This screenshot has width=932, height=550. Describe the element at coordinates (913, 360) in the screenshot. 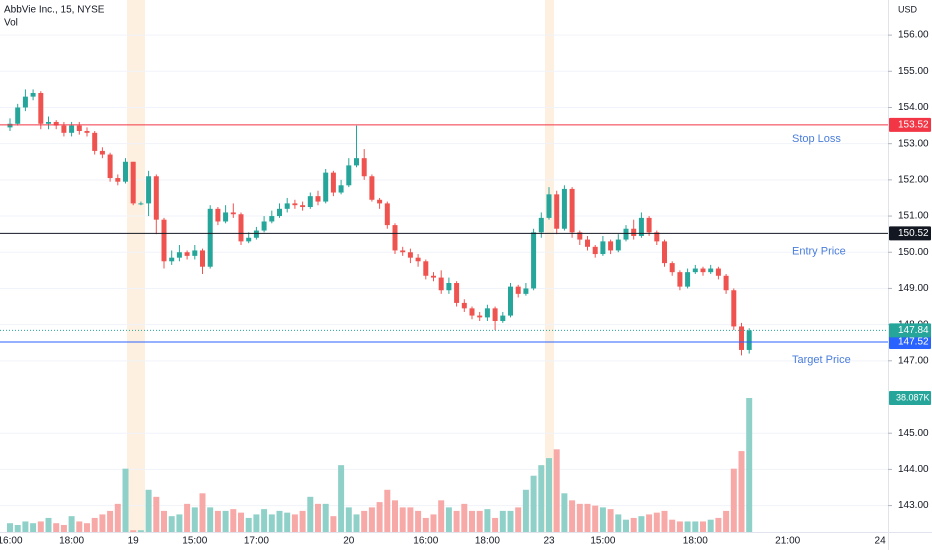

I see `y-tick-label: 147.00` at that location.